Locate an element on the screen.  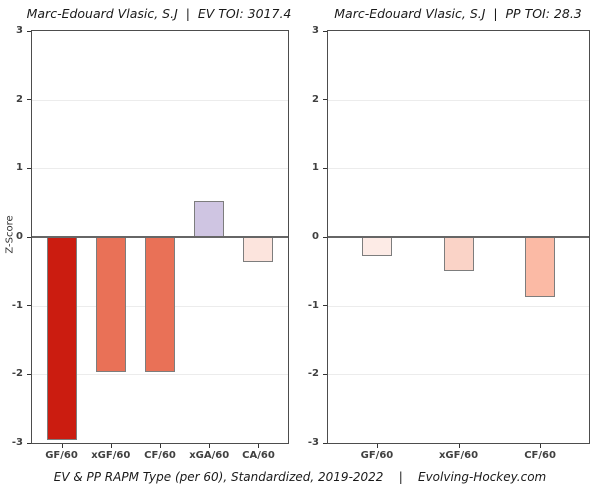
bar-xga60 is located at coordinates (209, 219).